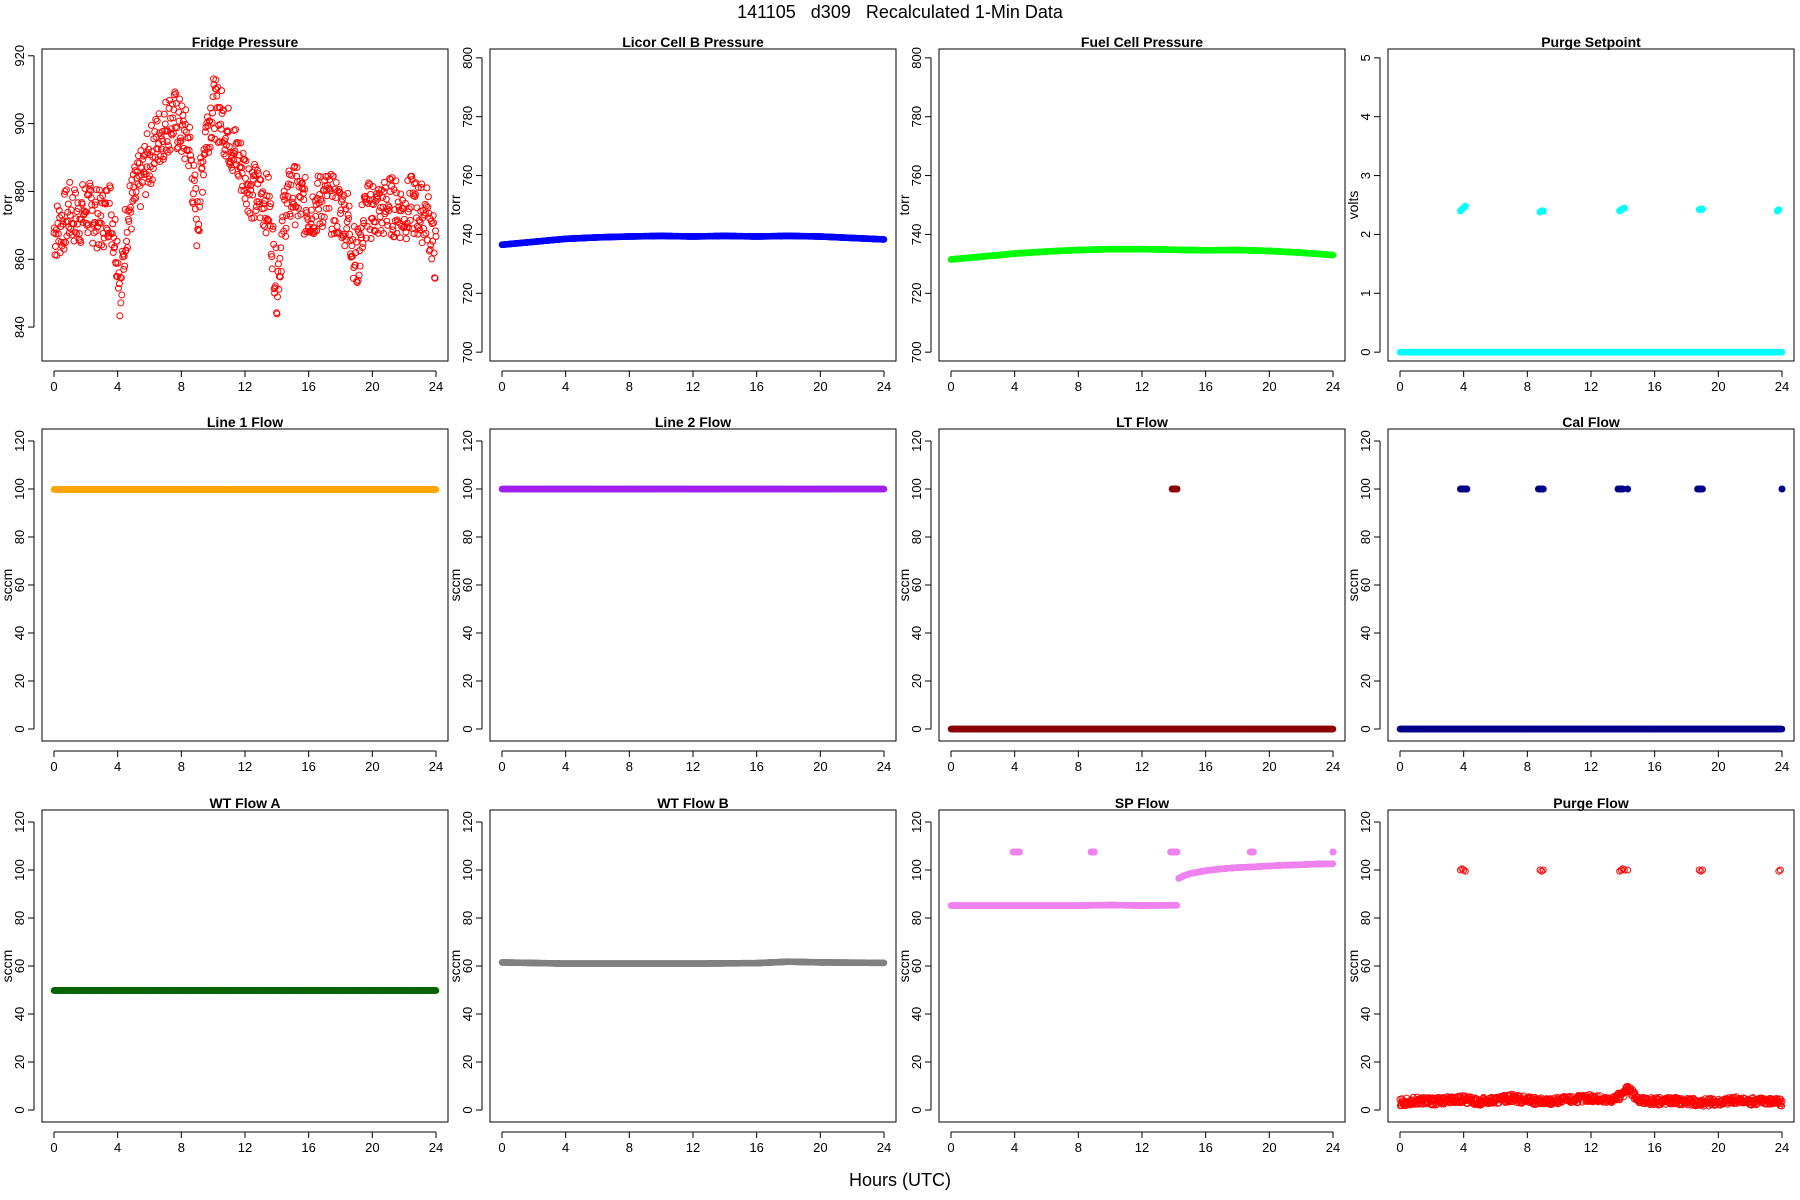  I want to click on y-tick-label: 740, so click(916, 235).